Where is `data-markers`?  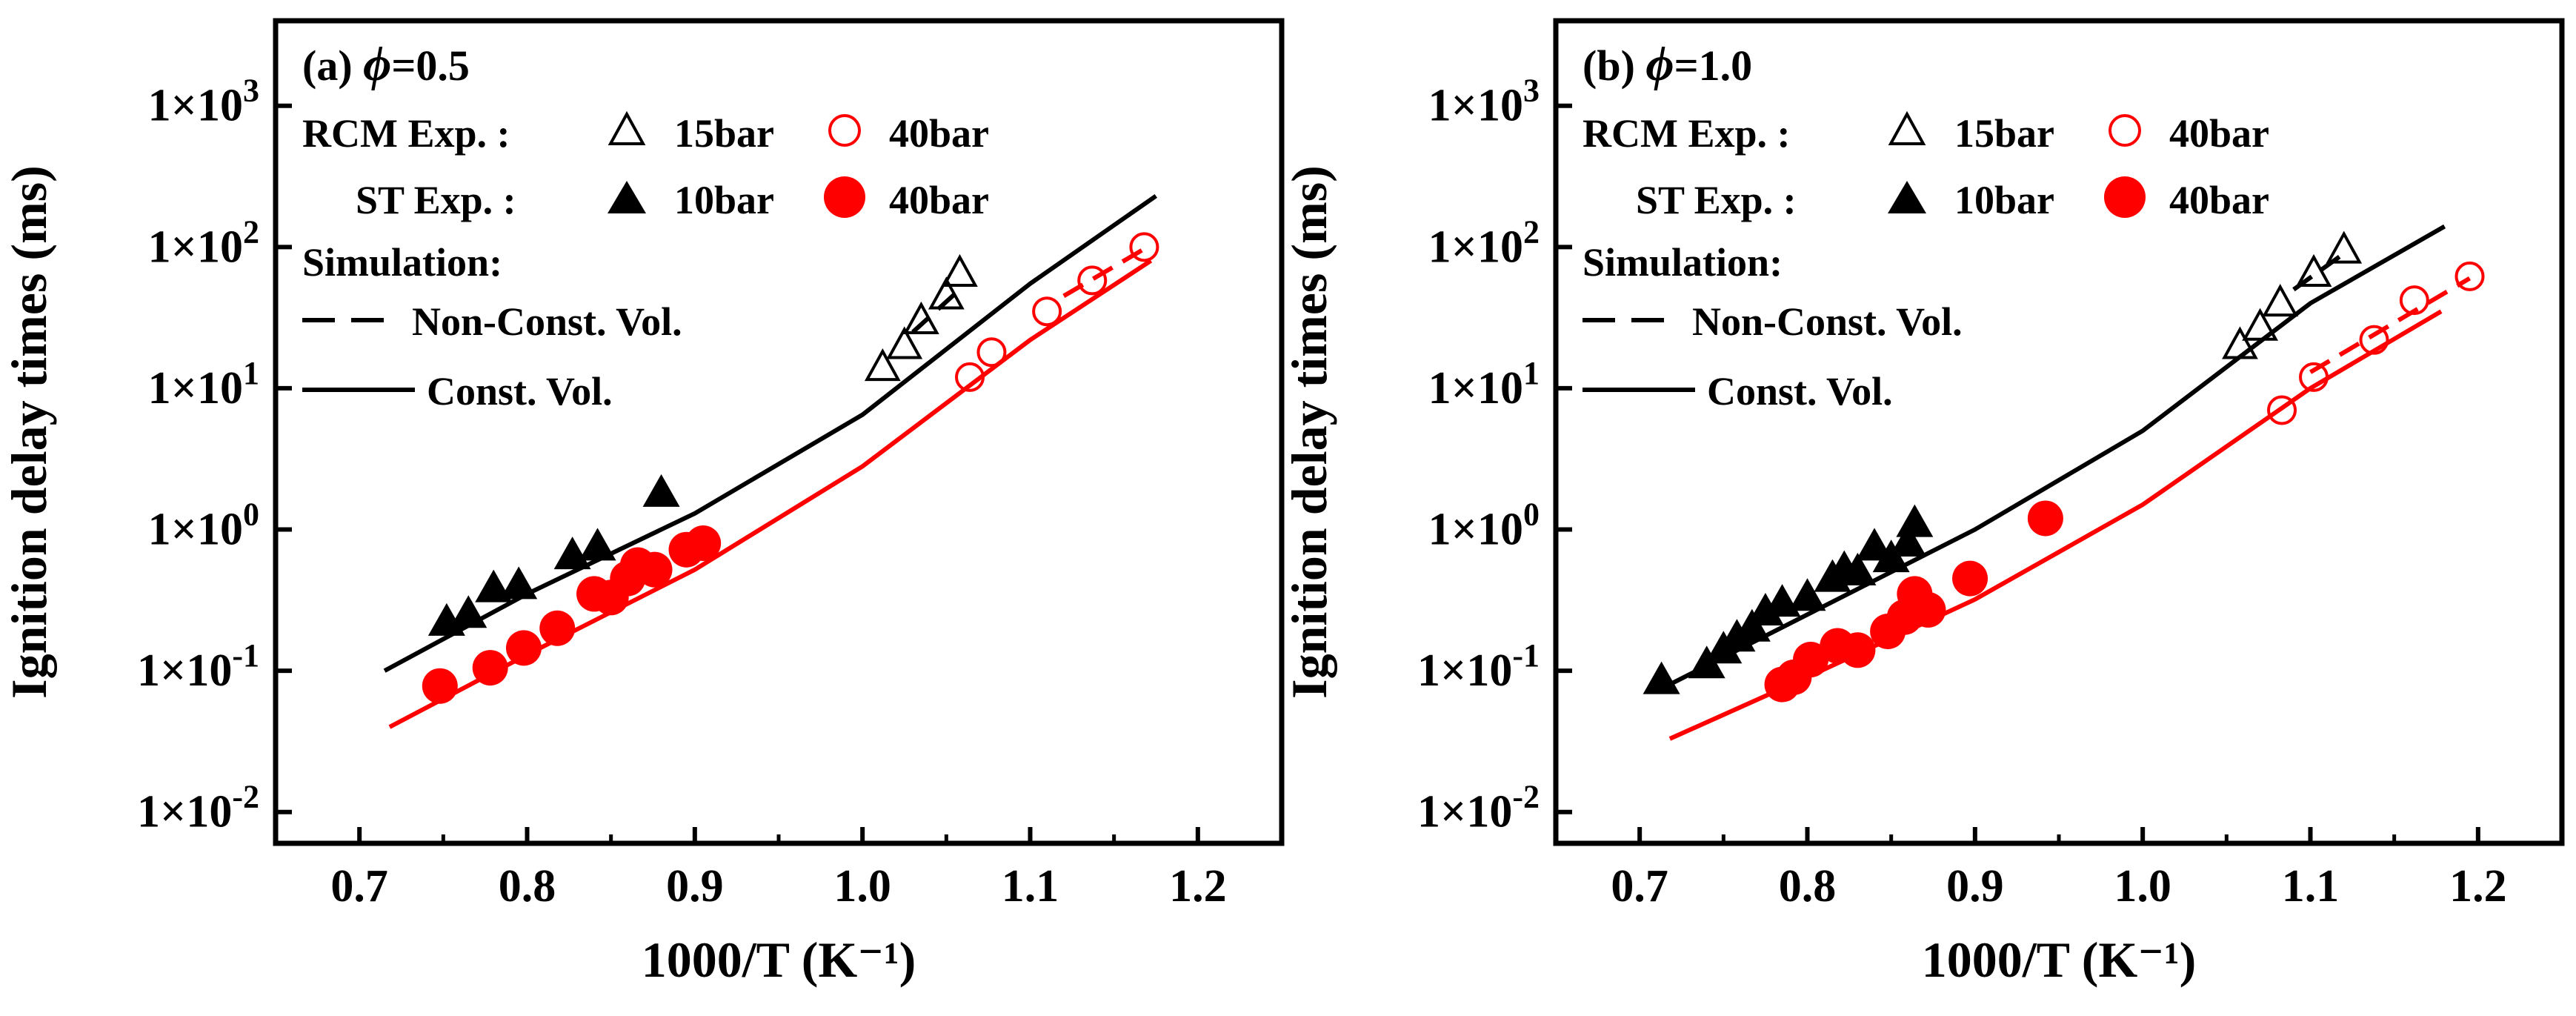
data-markers is located at coordinates (791, 468).